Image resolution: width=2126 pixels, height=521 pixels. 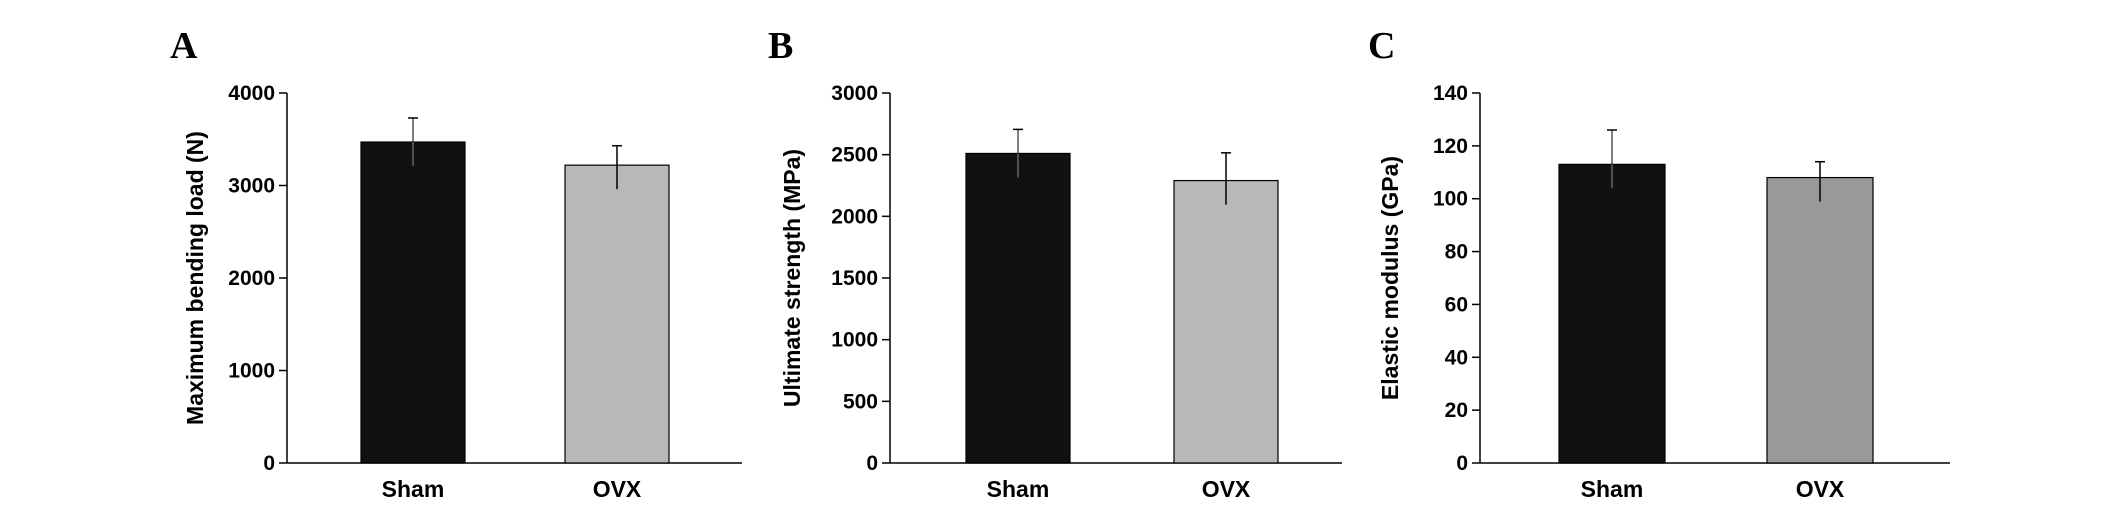 What do you see at coordinates (1450, 199) in the screenshot?
I see `y-tick-label: 100` at bounding box center [1450, 199].